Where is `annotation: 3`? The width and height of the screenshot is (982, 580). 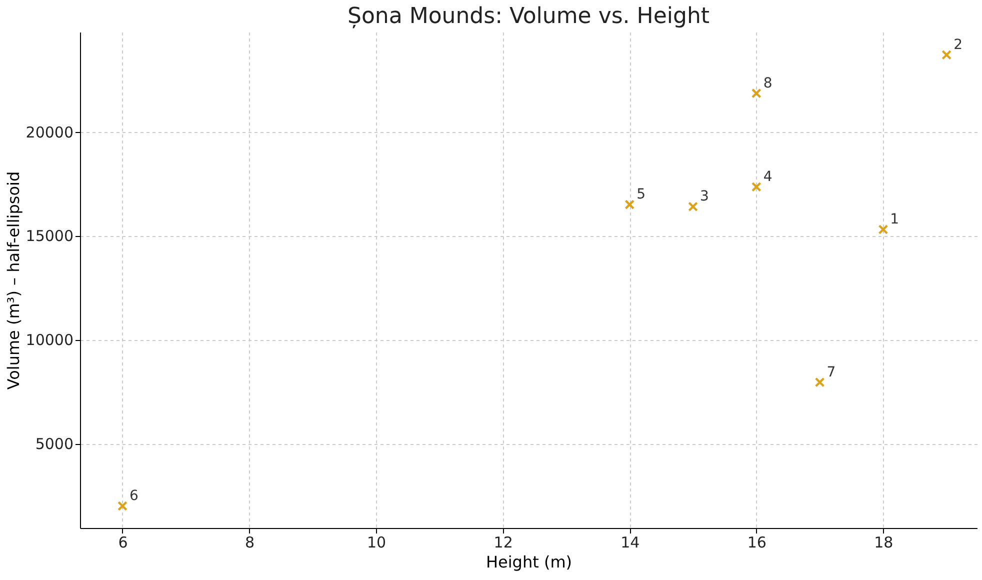
annotation: 3 is located at coordinates (704, 196).